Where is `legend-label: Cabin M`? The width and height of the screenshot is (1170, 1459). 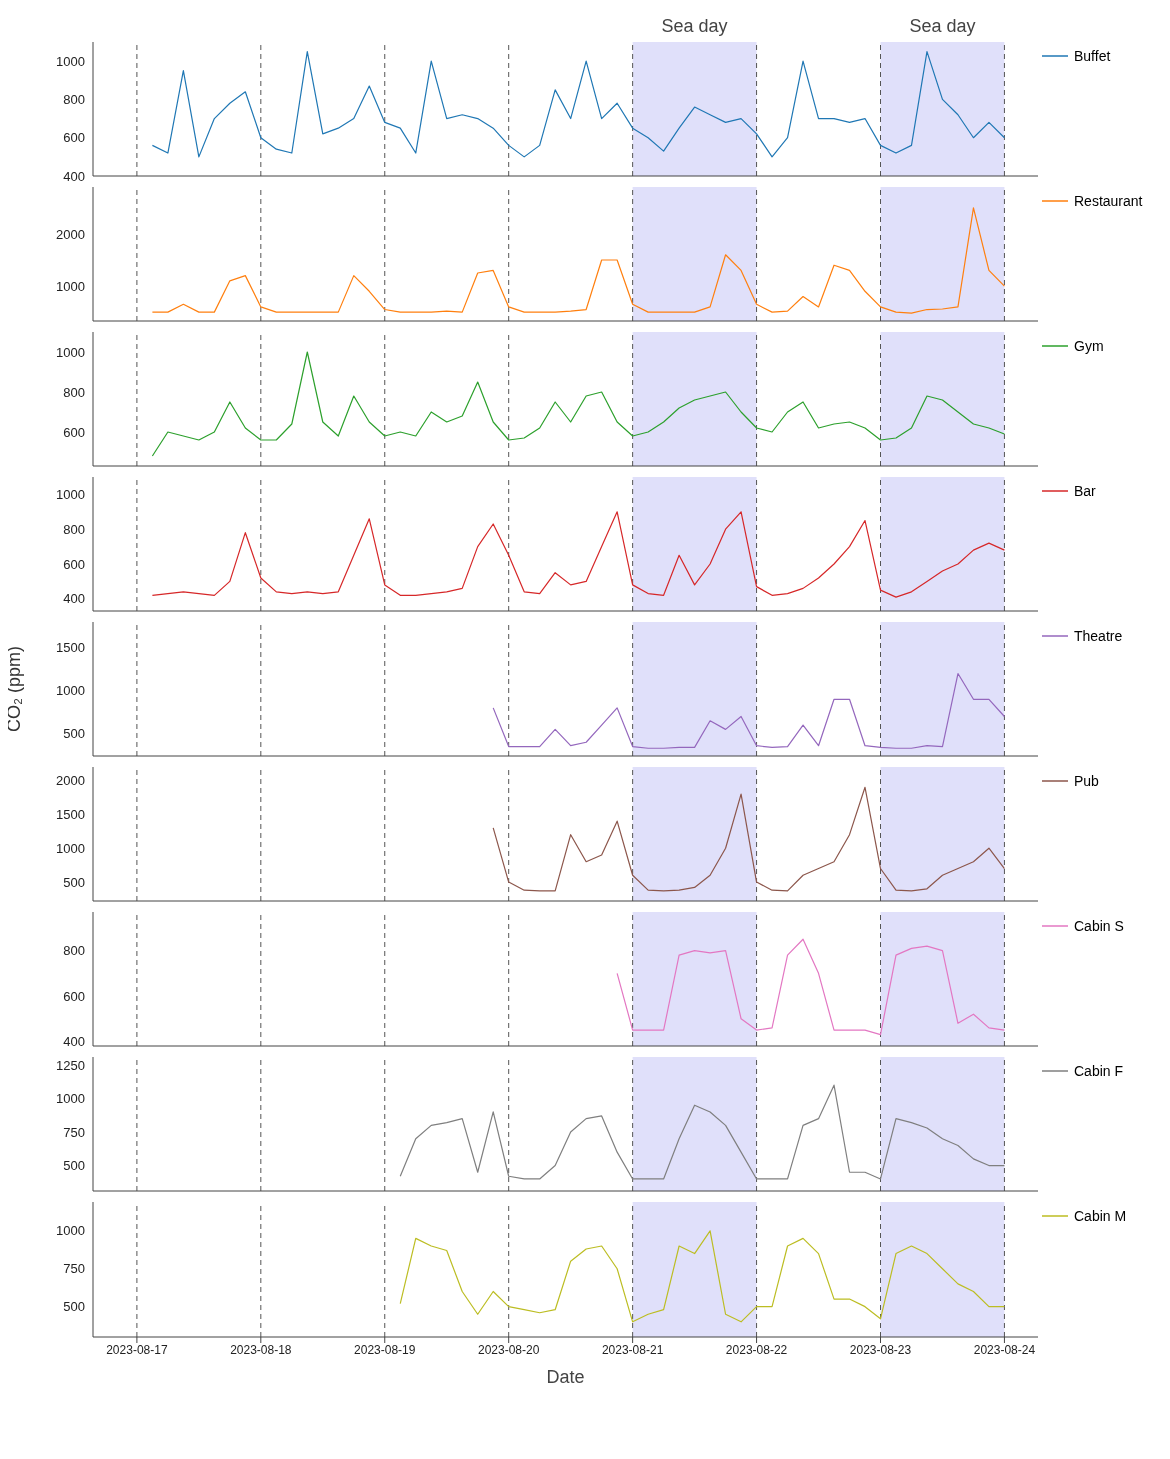 legend-label: Cabin M is located at coordinates (1100, 1216).